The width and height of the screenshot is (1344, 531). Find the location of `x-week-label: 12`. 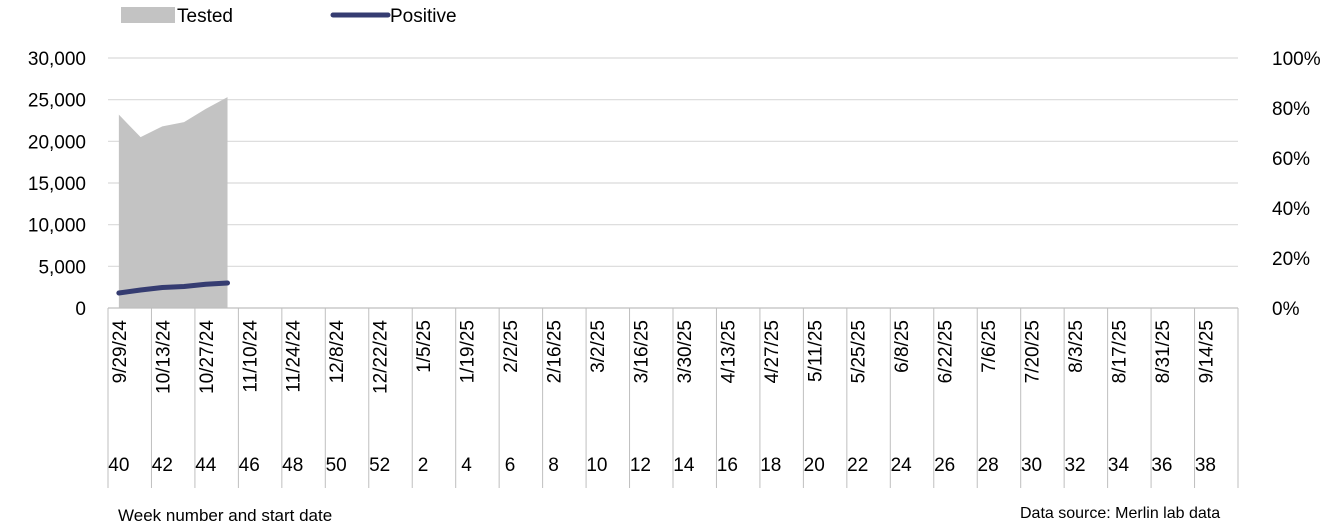

x-week-label: 12 is located at coordinates (640, 465).